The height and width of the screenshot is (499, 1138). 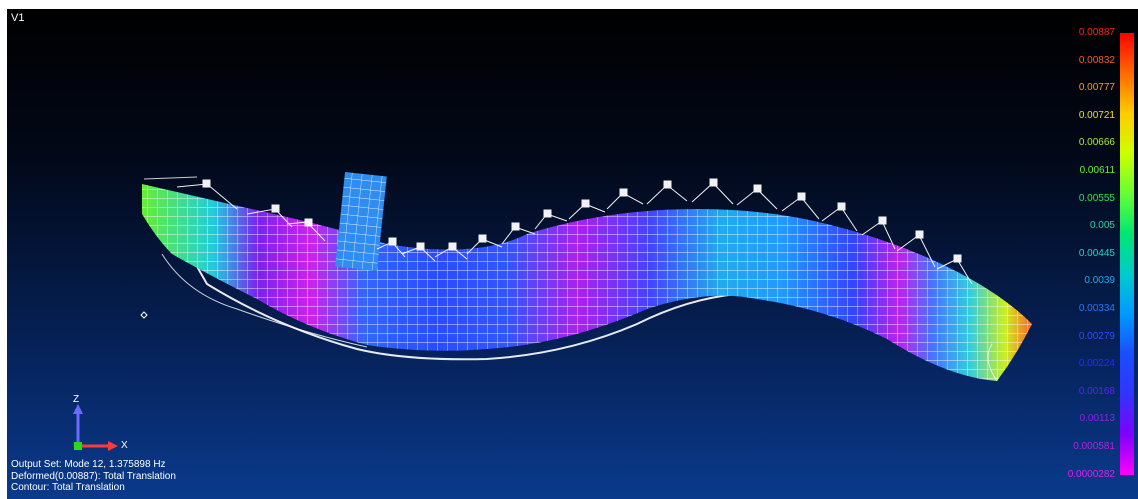 What do you see at coordinates (1096, 60) in the screenshot?
I see `legend-value-1: 0.00832` at bounding box center [1096, 60].